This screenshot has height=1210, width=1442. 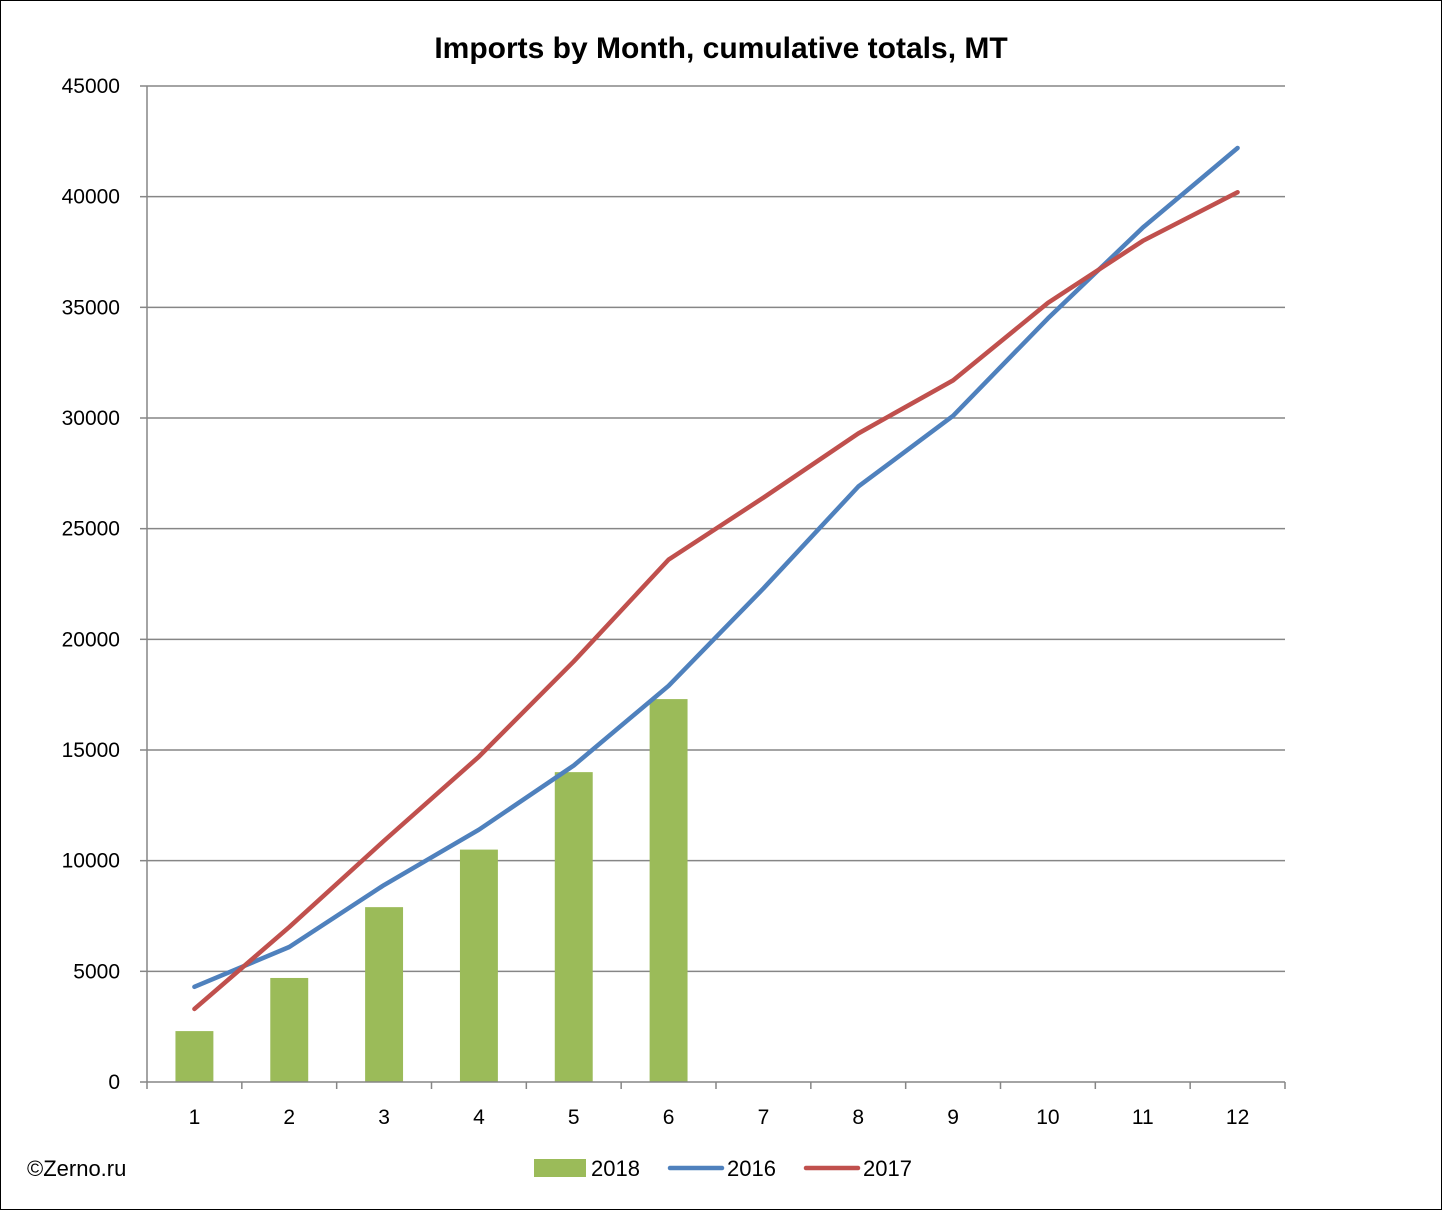 I want to click on x-tick-label: 6, so click(x=669, y=1117).